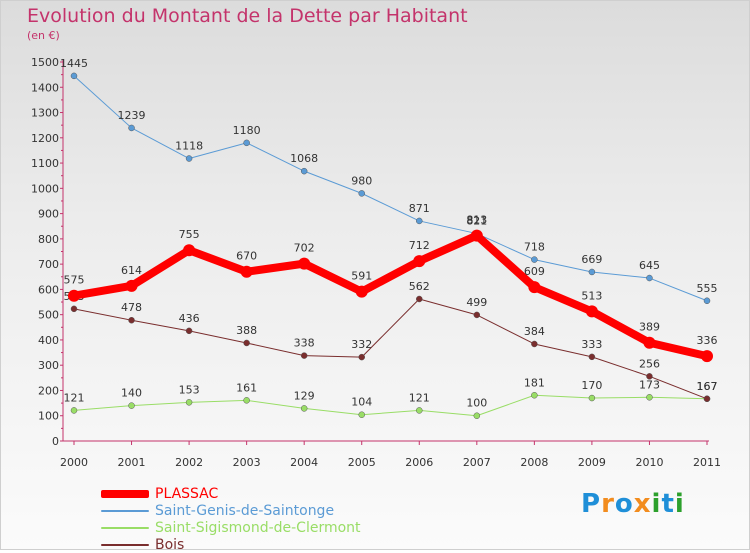  Describe the element at coordinates (476, 302) in the screenshot. I see `data-label: 499` at that location.